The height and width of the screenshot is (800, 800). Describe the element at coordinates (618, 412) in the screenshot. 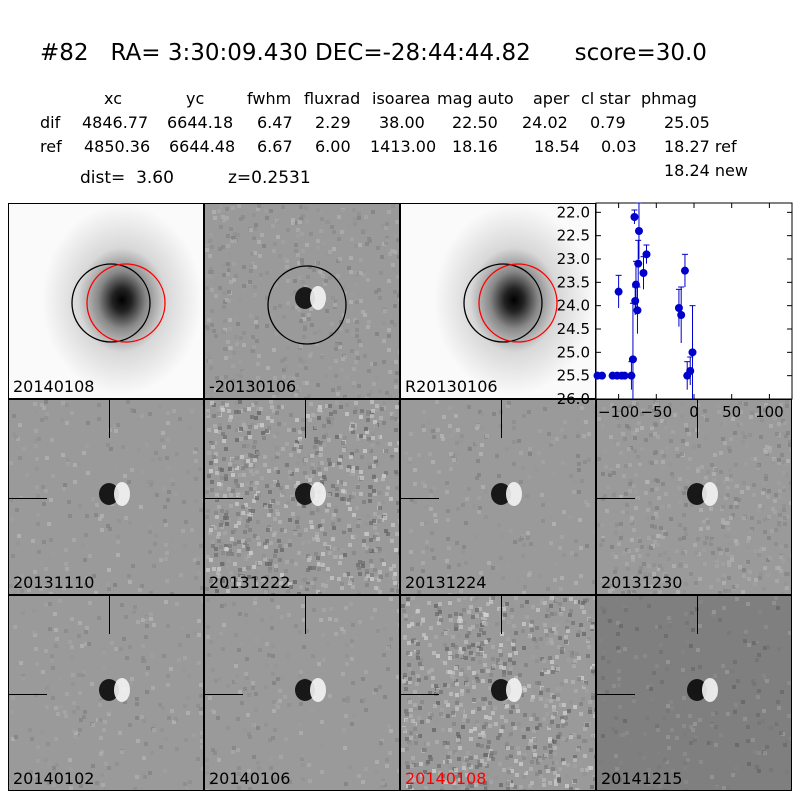

I see `x-tick-label: −100` at that location.